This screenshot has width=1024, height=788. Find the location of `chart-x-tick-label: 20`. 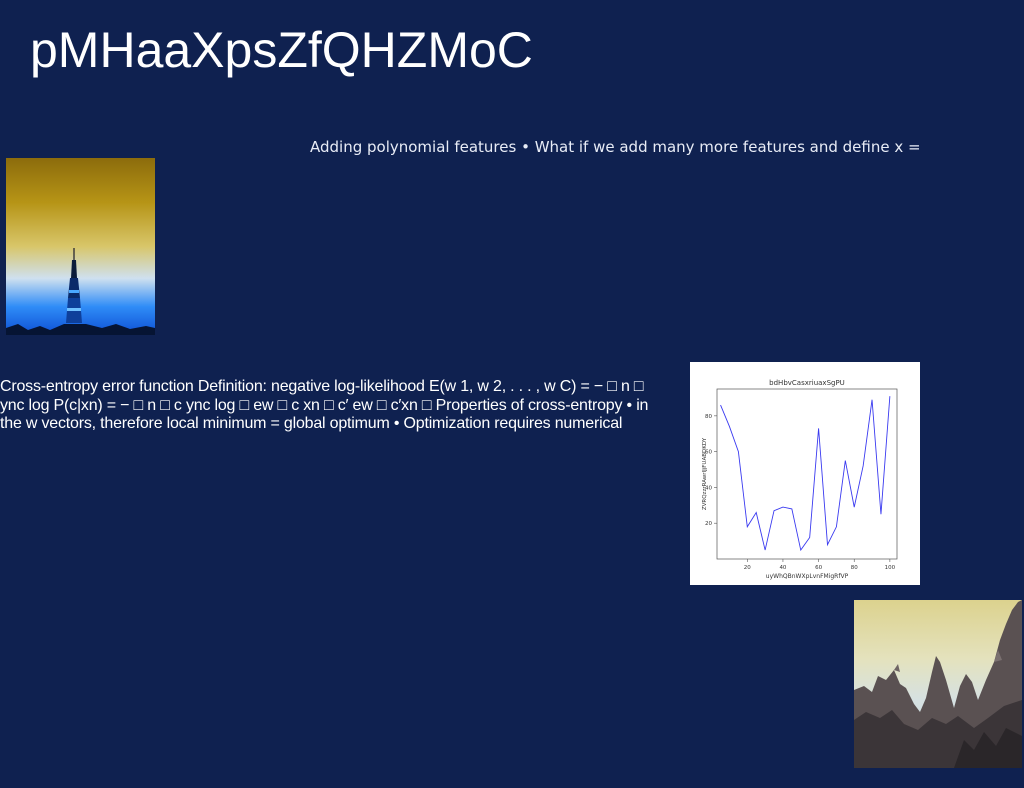

chart-x-tick-label: 20 is located at coordinates (747, 568).